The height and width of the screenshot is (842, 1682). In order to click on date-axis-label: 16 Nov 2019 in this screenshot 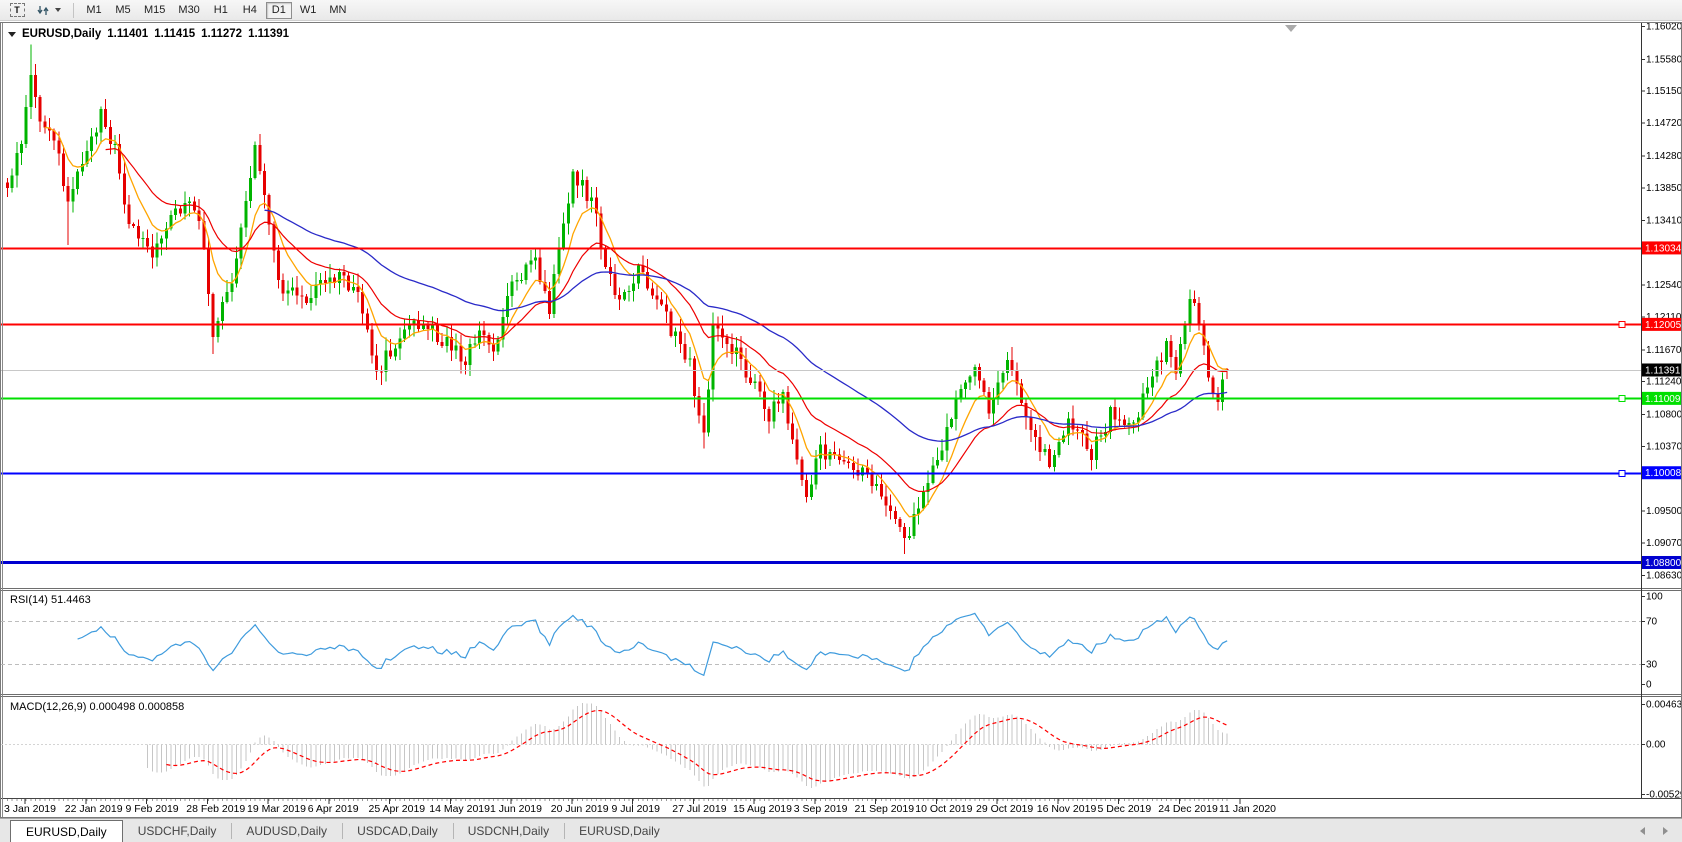, I will do `click(1067, 809)`.